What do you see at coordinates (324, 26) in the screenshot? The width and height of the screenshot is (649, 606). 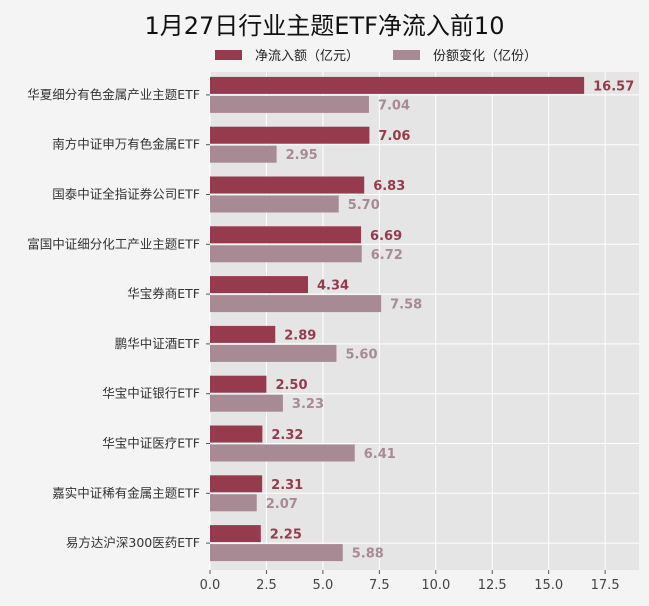 I see `chart-title: 1月27日行业主题ETF净流入前10` at bounding box center [324, 26].